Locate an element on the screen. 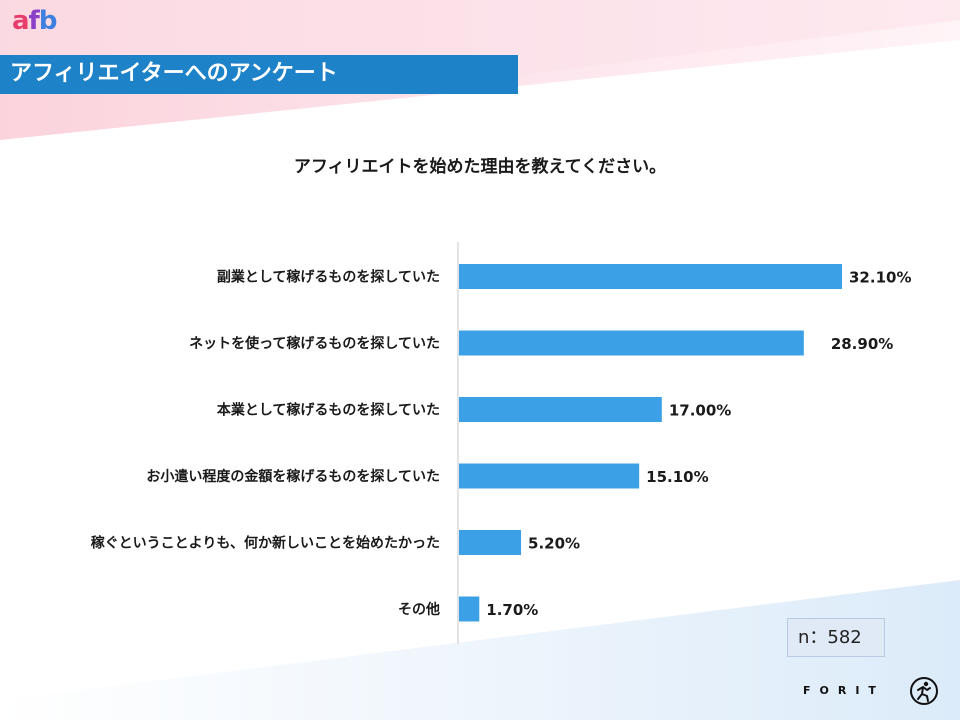 The height and width of the screenshot is (720, 960). category-label-5: 稼ぐということよりも、何か新しいことを始めたかった is located at coordinates (265, 543).